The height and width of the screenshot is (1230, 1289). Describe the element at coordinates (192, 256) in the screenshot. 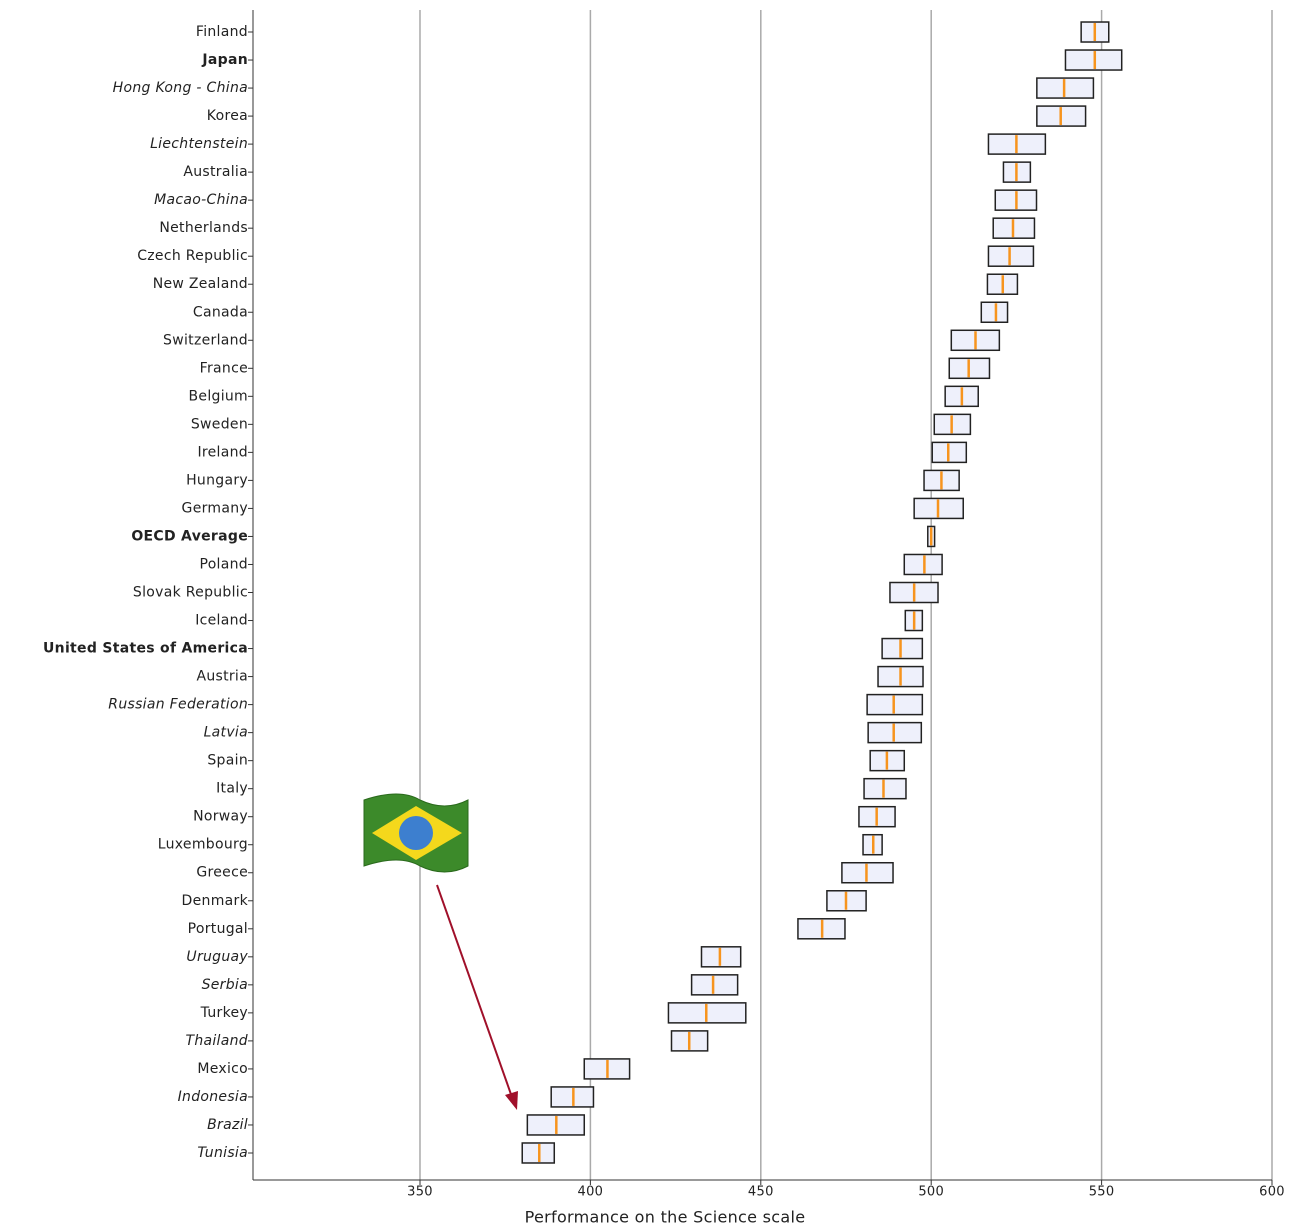

I see `y-tick-label: Czech Republic` at that location.